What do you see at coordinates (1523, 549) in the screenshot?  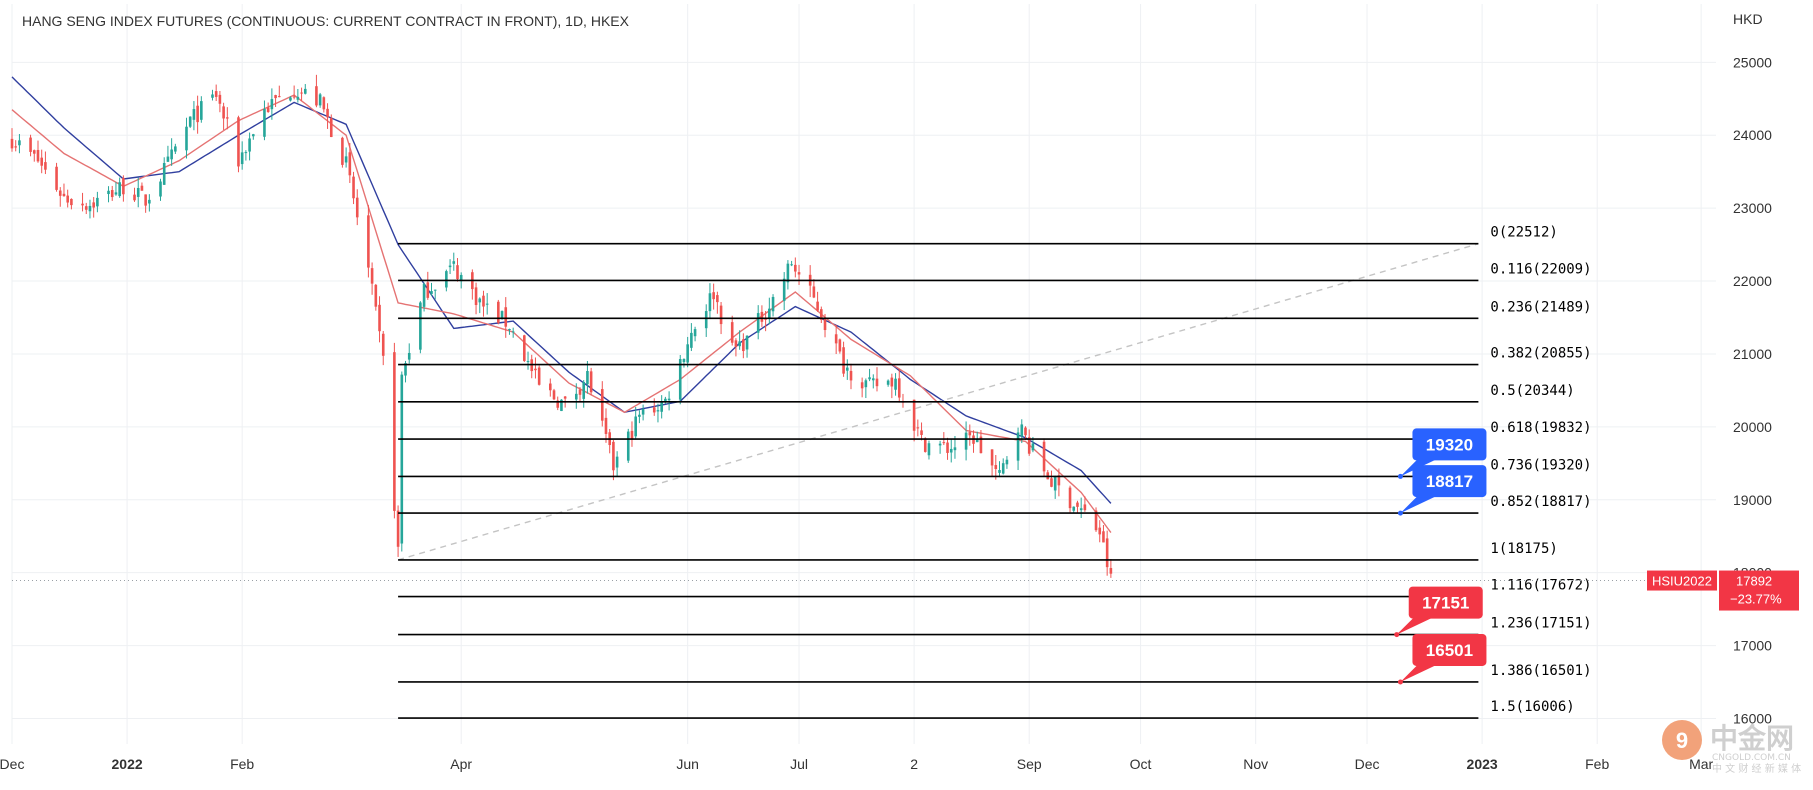 I see `fib-level-label: 1(18175)` at bounding box center [1523, 549].